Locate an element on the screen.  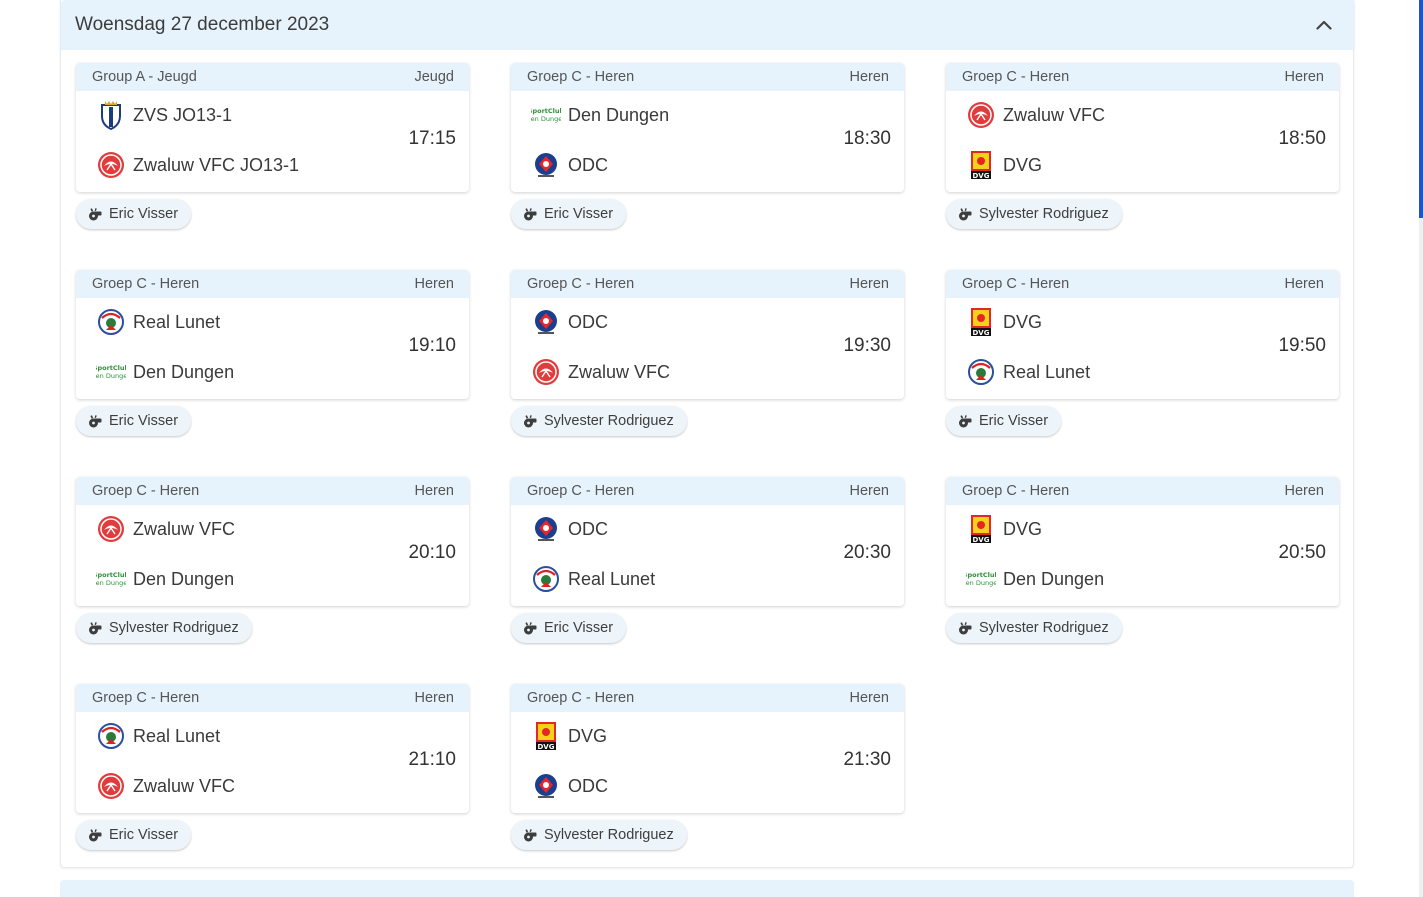
match-time: 19:10 is located at coordinates (432, 345).